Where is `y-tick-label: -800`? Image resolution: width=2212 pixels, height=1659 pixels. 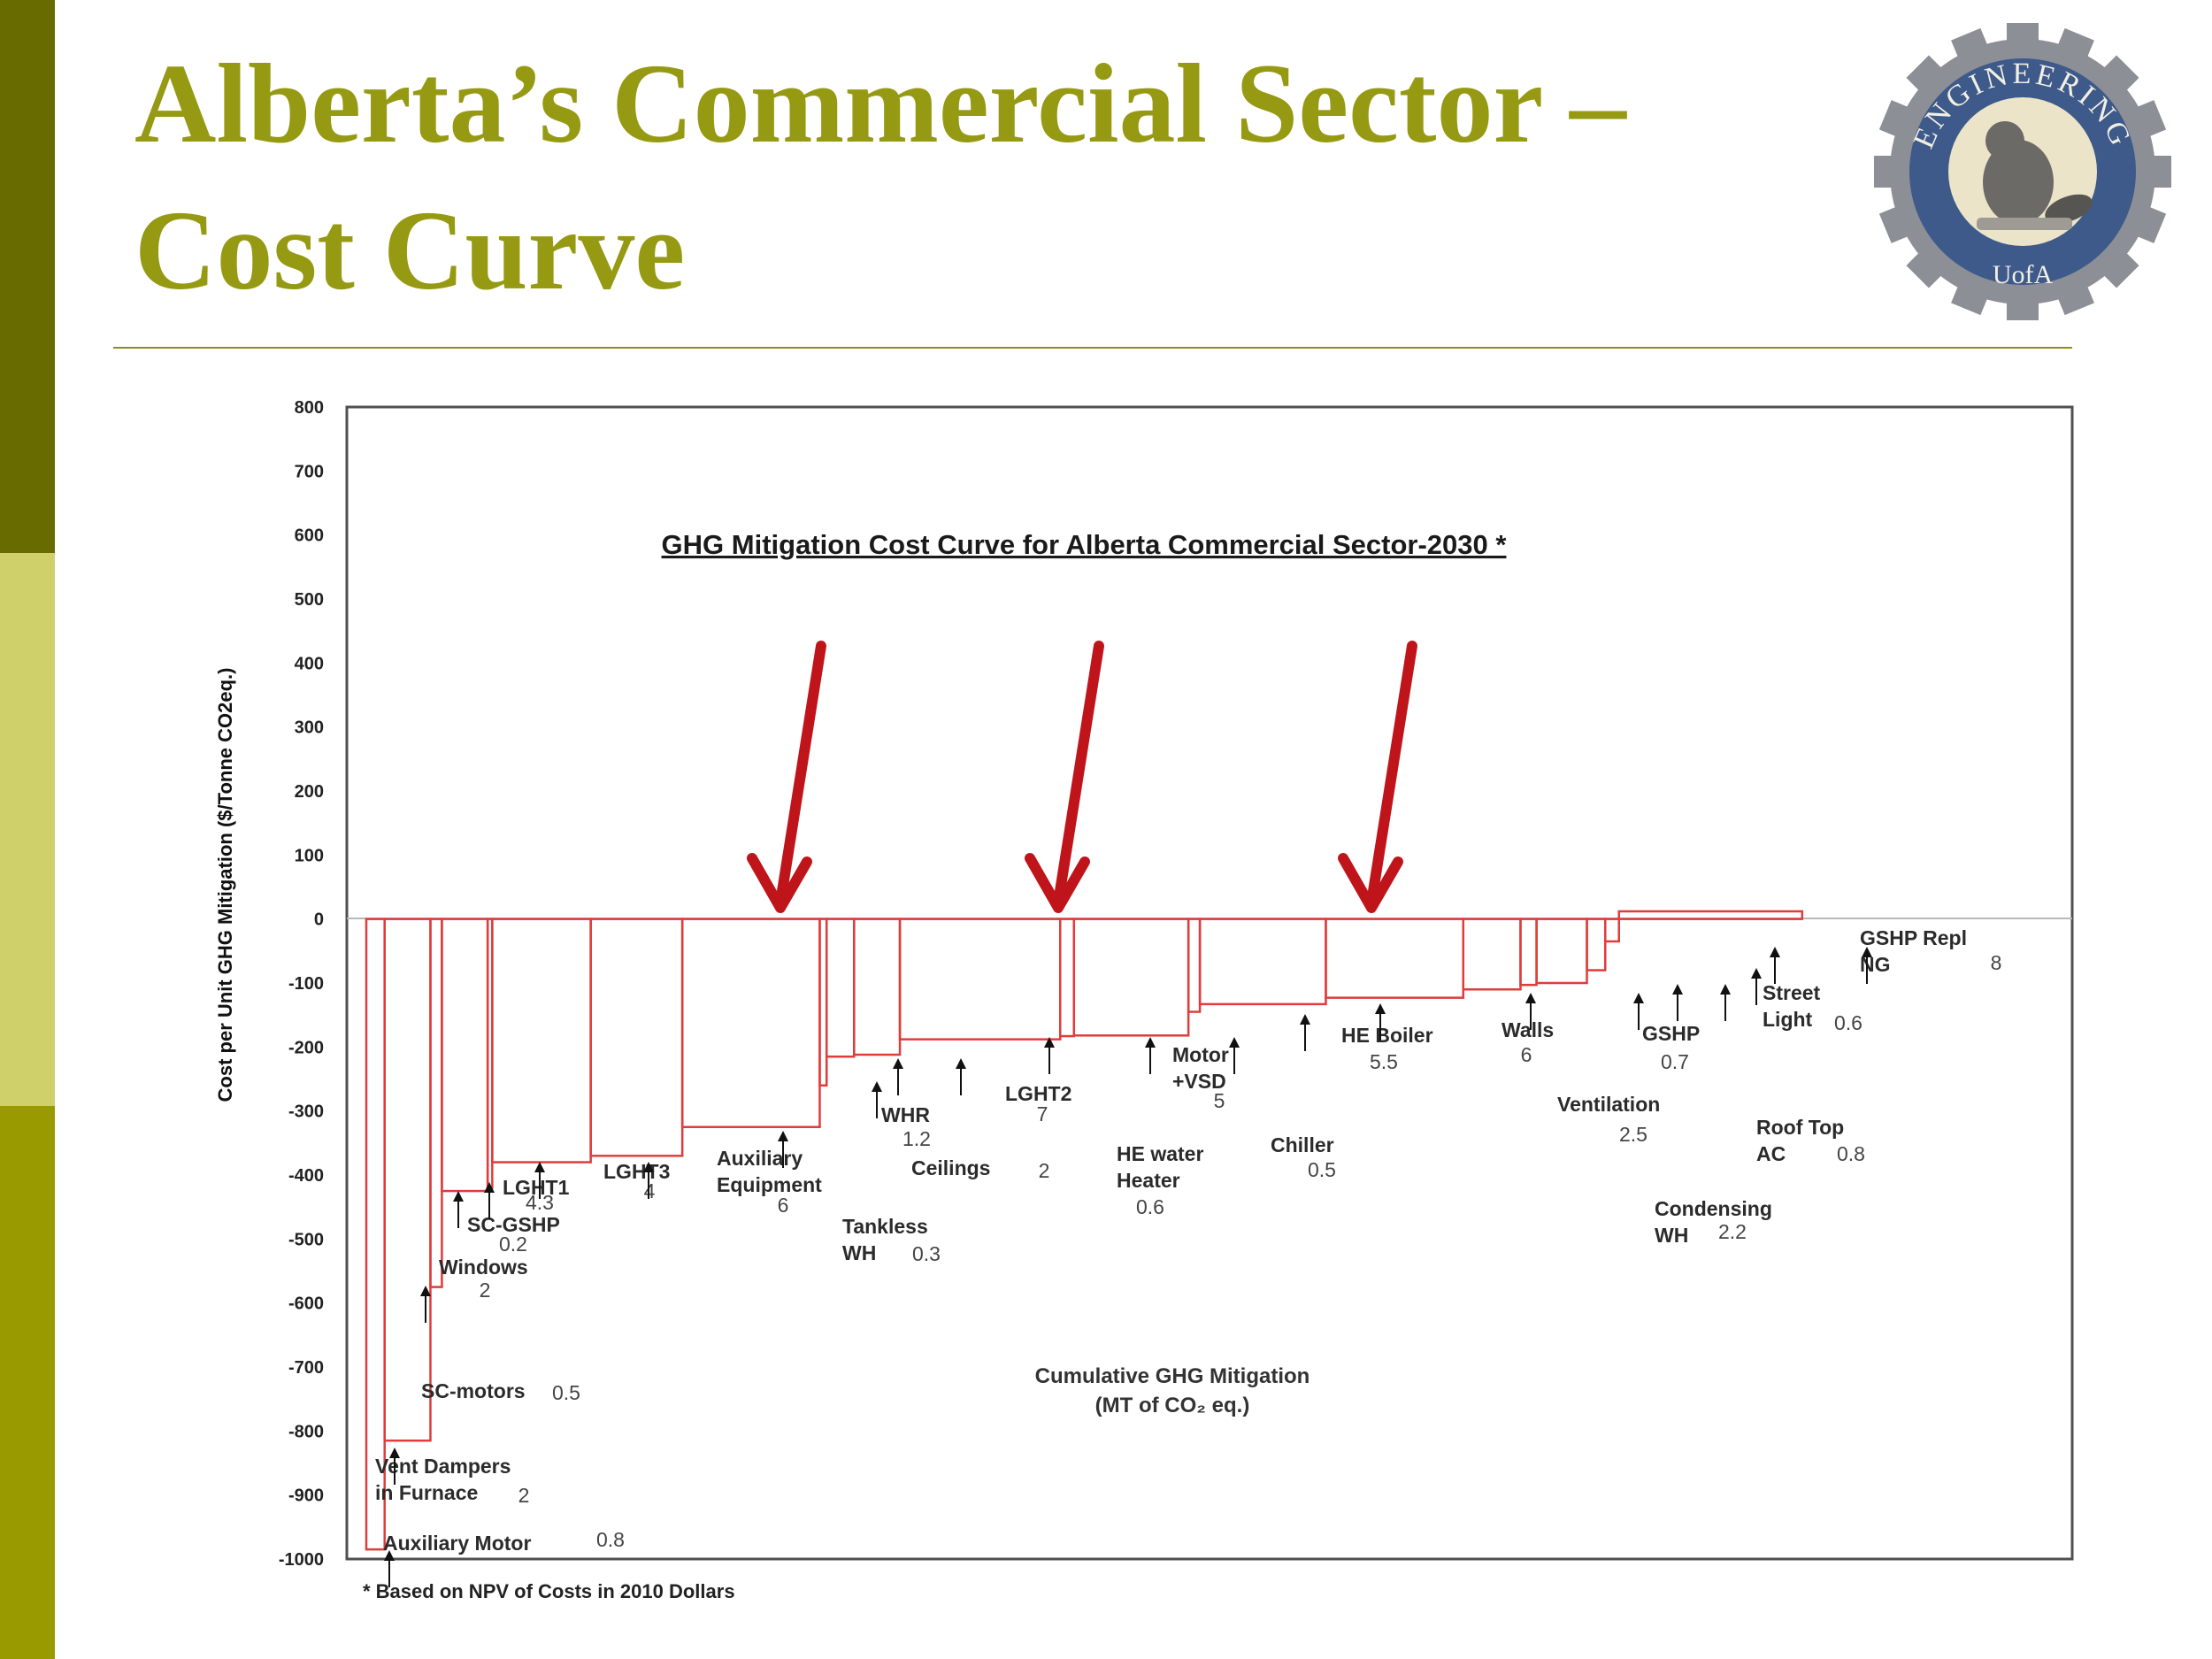
y-tick-label: -800 is located at coordinates (306, 1432).